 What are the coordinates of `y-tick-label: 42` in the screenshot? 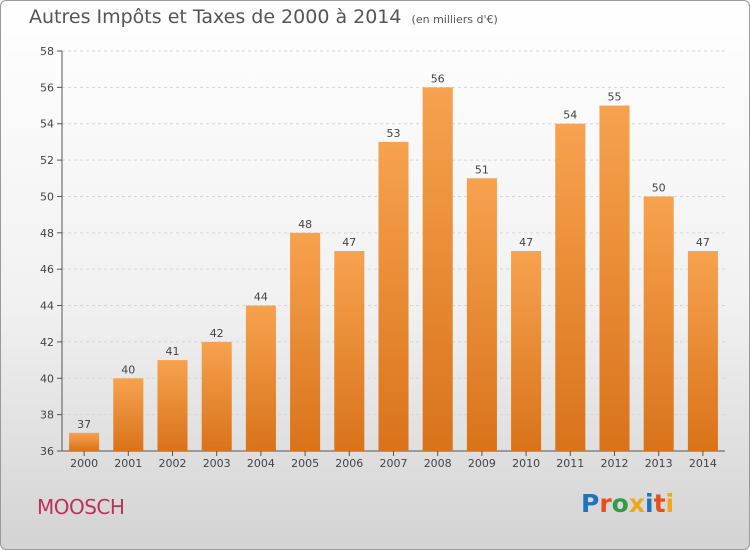 It's located at (47, 342).